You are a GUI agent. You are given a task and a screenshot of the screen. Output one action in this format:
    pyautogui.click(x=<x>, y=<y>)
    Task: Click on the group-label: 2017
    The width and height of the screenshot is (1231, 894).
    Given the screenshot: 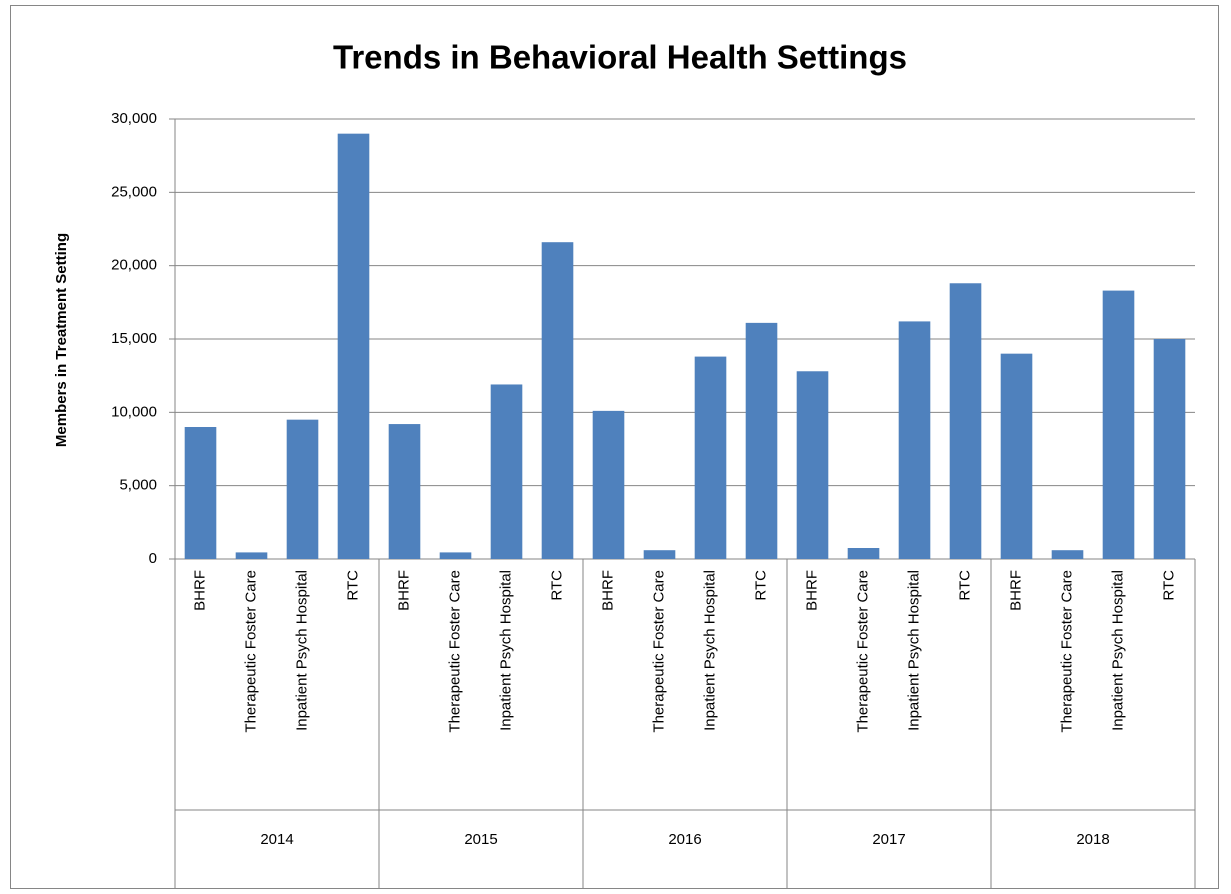 What is the action you would take?
    pyautogui.click(x=888, y=839)
    